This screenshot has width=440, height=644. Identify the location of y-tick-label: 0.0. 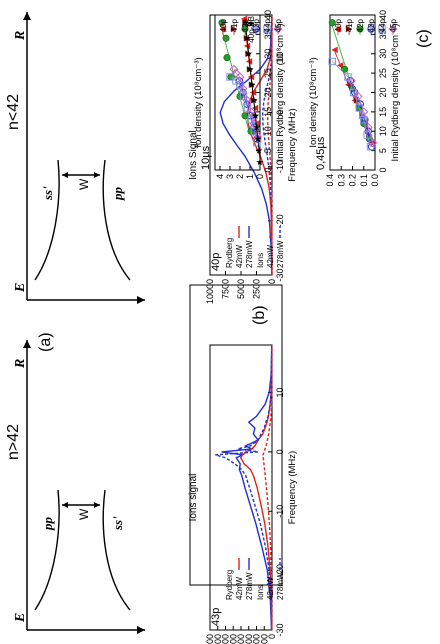
(375, 180).